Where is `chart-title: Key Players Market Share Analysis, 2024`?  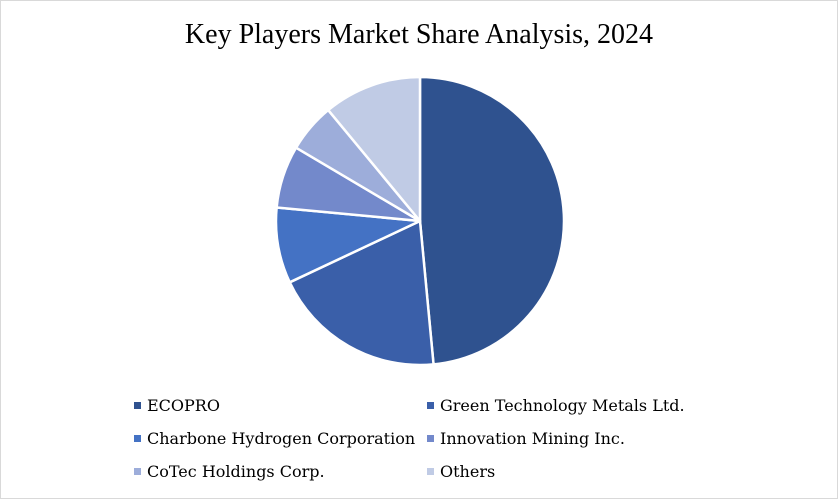
chart-title: Key Players Market Share Analysis, 2024 is located at coordinates (419, 34).